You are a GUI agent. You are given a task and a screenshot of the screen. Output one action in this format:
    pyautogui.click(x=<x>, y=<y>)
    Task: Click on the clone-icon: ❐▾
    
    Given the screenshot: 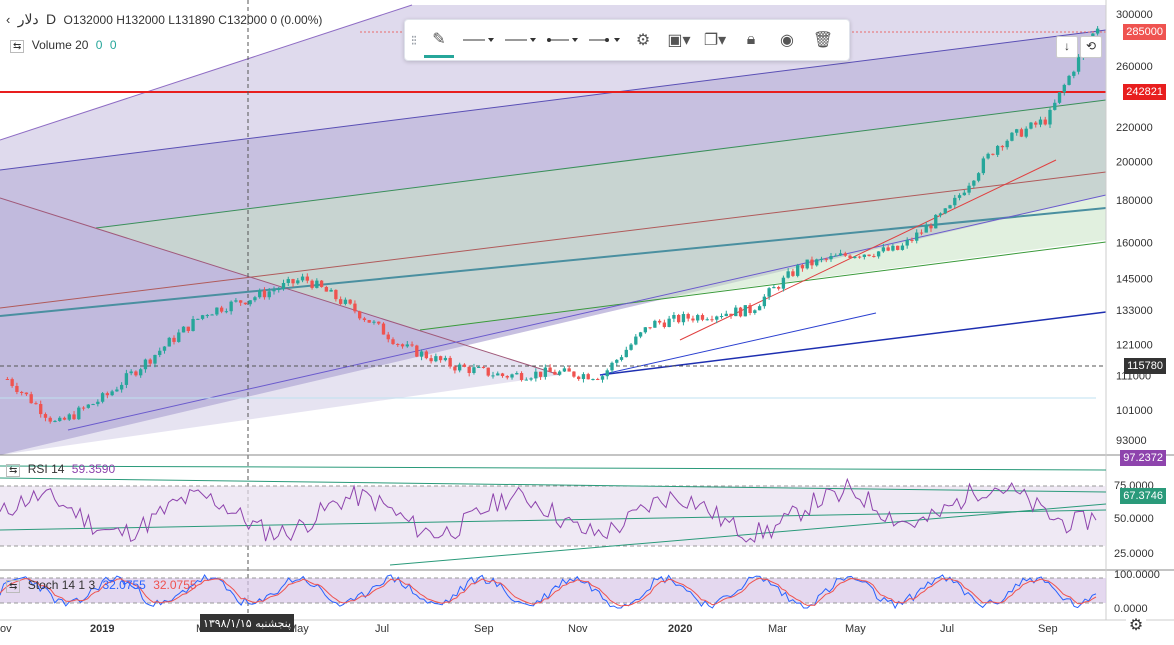 What is the action you would take?
    pyautogui.click(x=715, y=40)
    